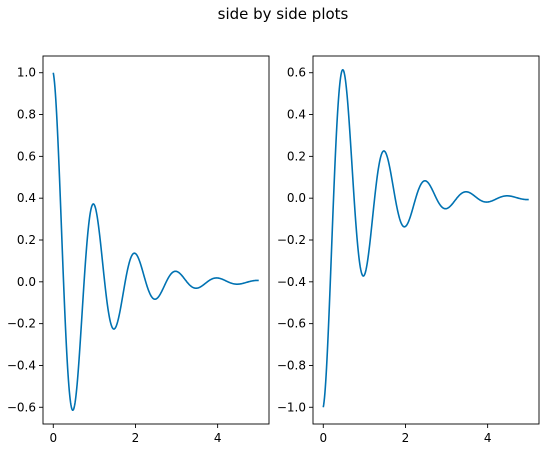 Image resolution: width=543 pixels, height=450 pixels. Describe the element at coordinates (26, 115) in the screenshot. I see `y-tick-label: 0.8` at that location.